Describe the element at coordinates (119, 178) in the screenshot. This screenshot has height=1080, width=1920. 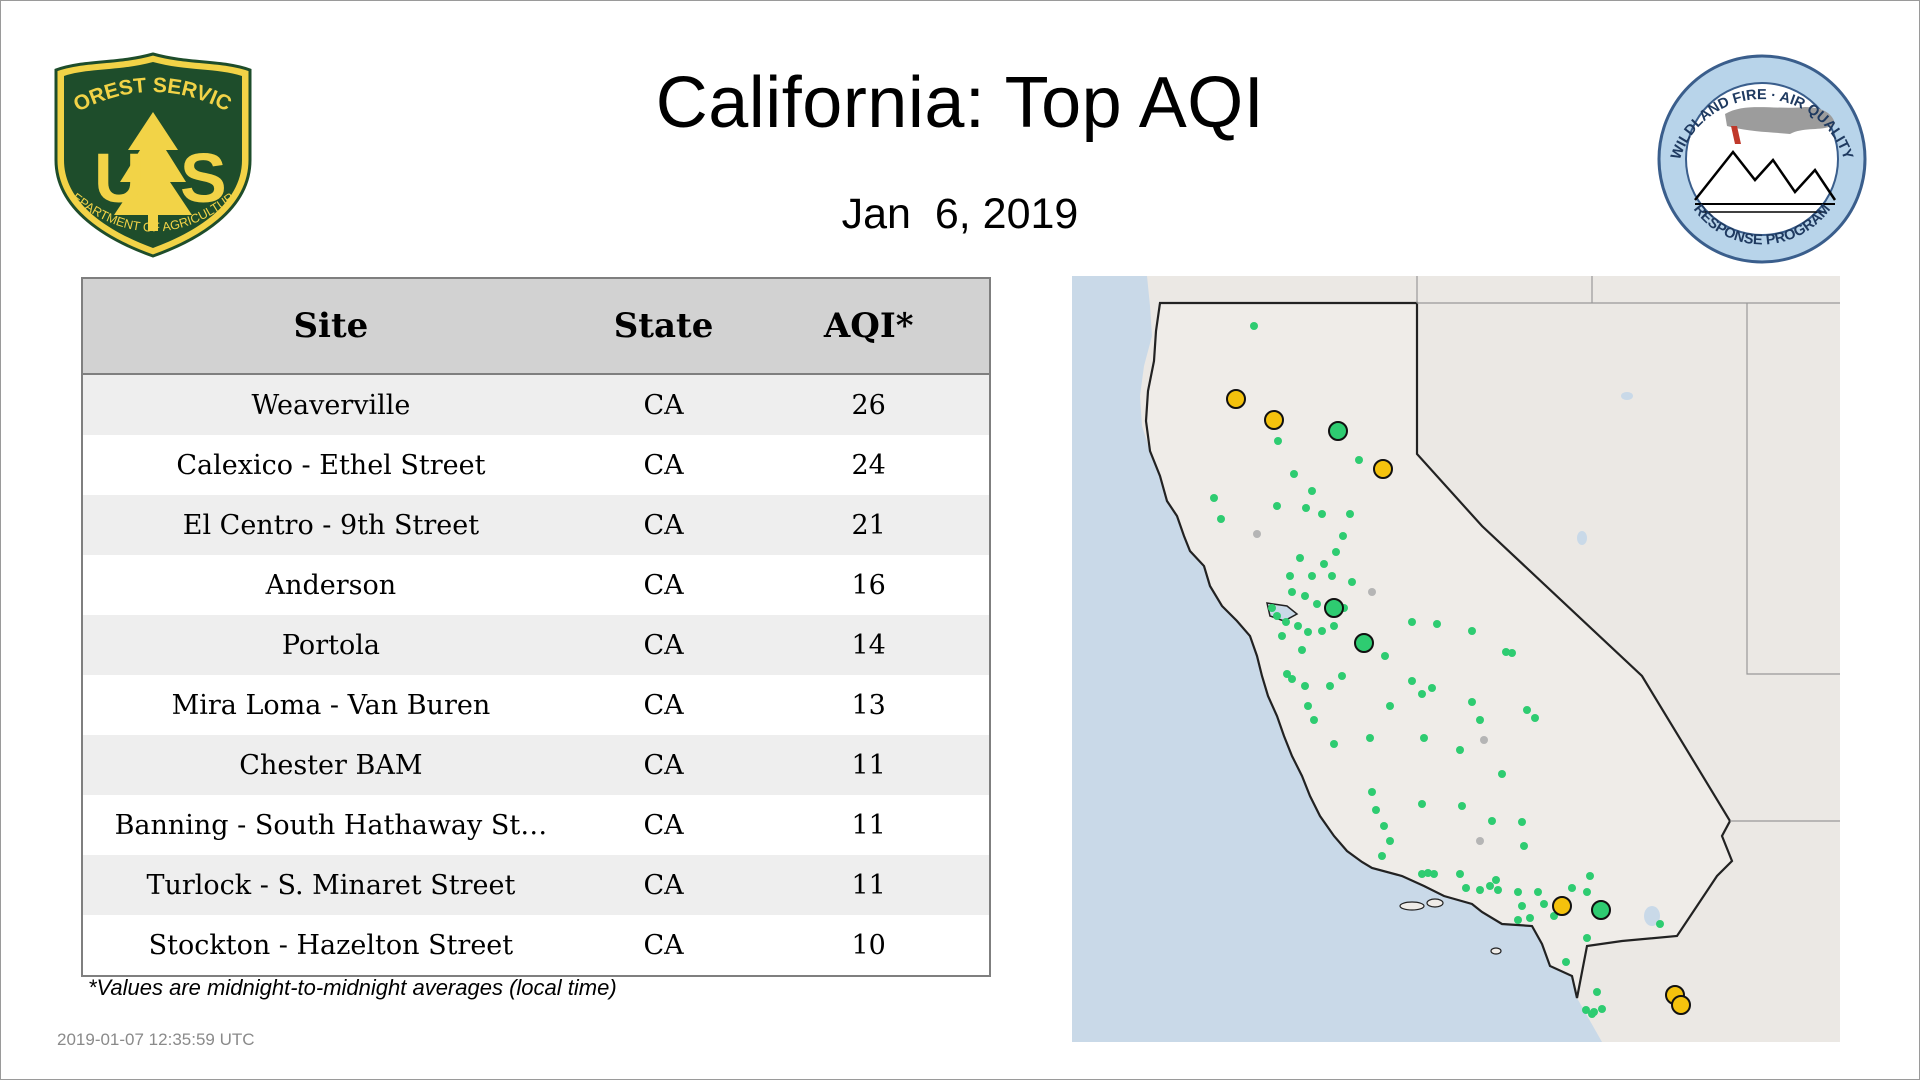
I see `shield-letter-u: U` at that location.